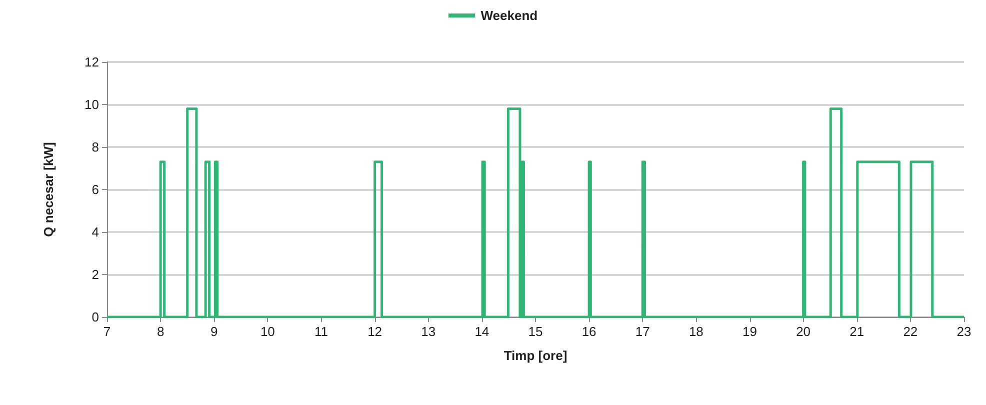  I want to click on y-tick-label: 2, so click(95, 274).